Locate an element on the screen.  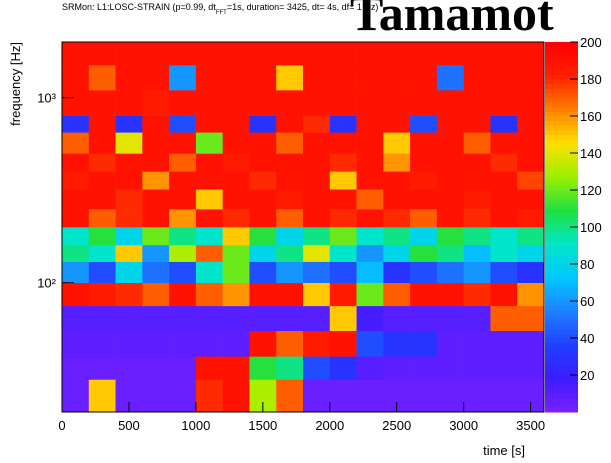
colorbar-tick-label: 180 is located at coordinates (591, 79).